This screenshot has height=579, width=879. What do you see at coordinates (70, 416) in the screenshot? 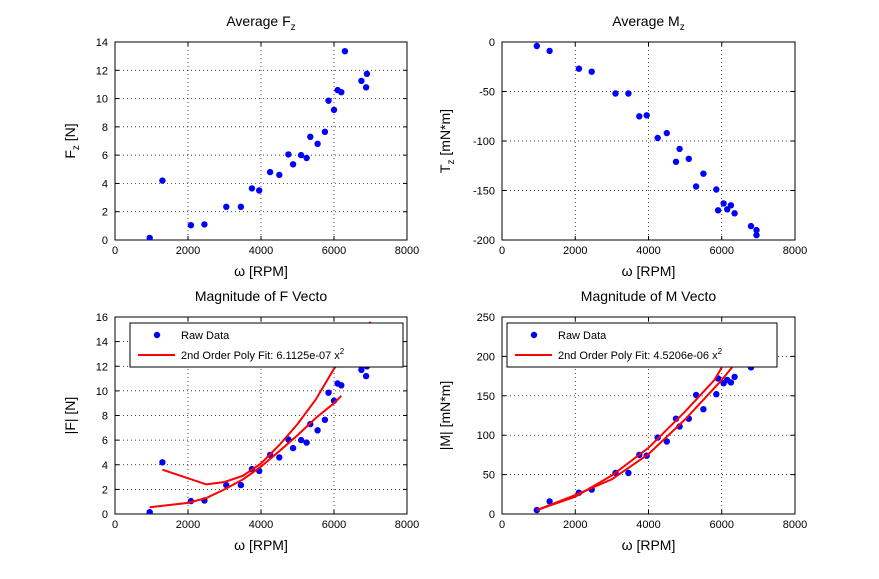
I see `y-axis-label-text: |F| [N]` at bounding box center [70, 416].